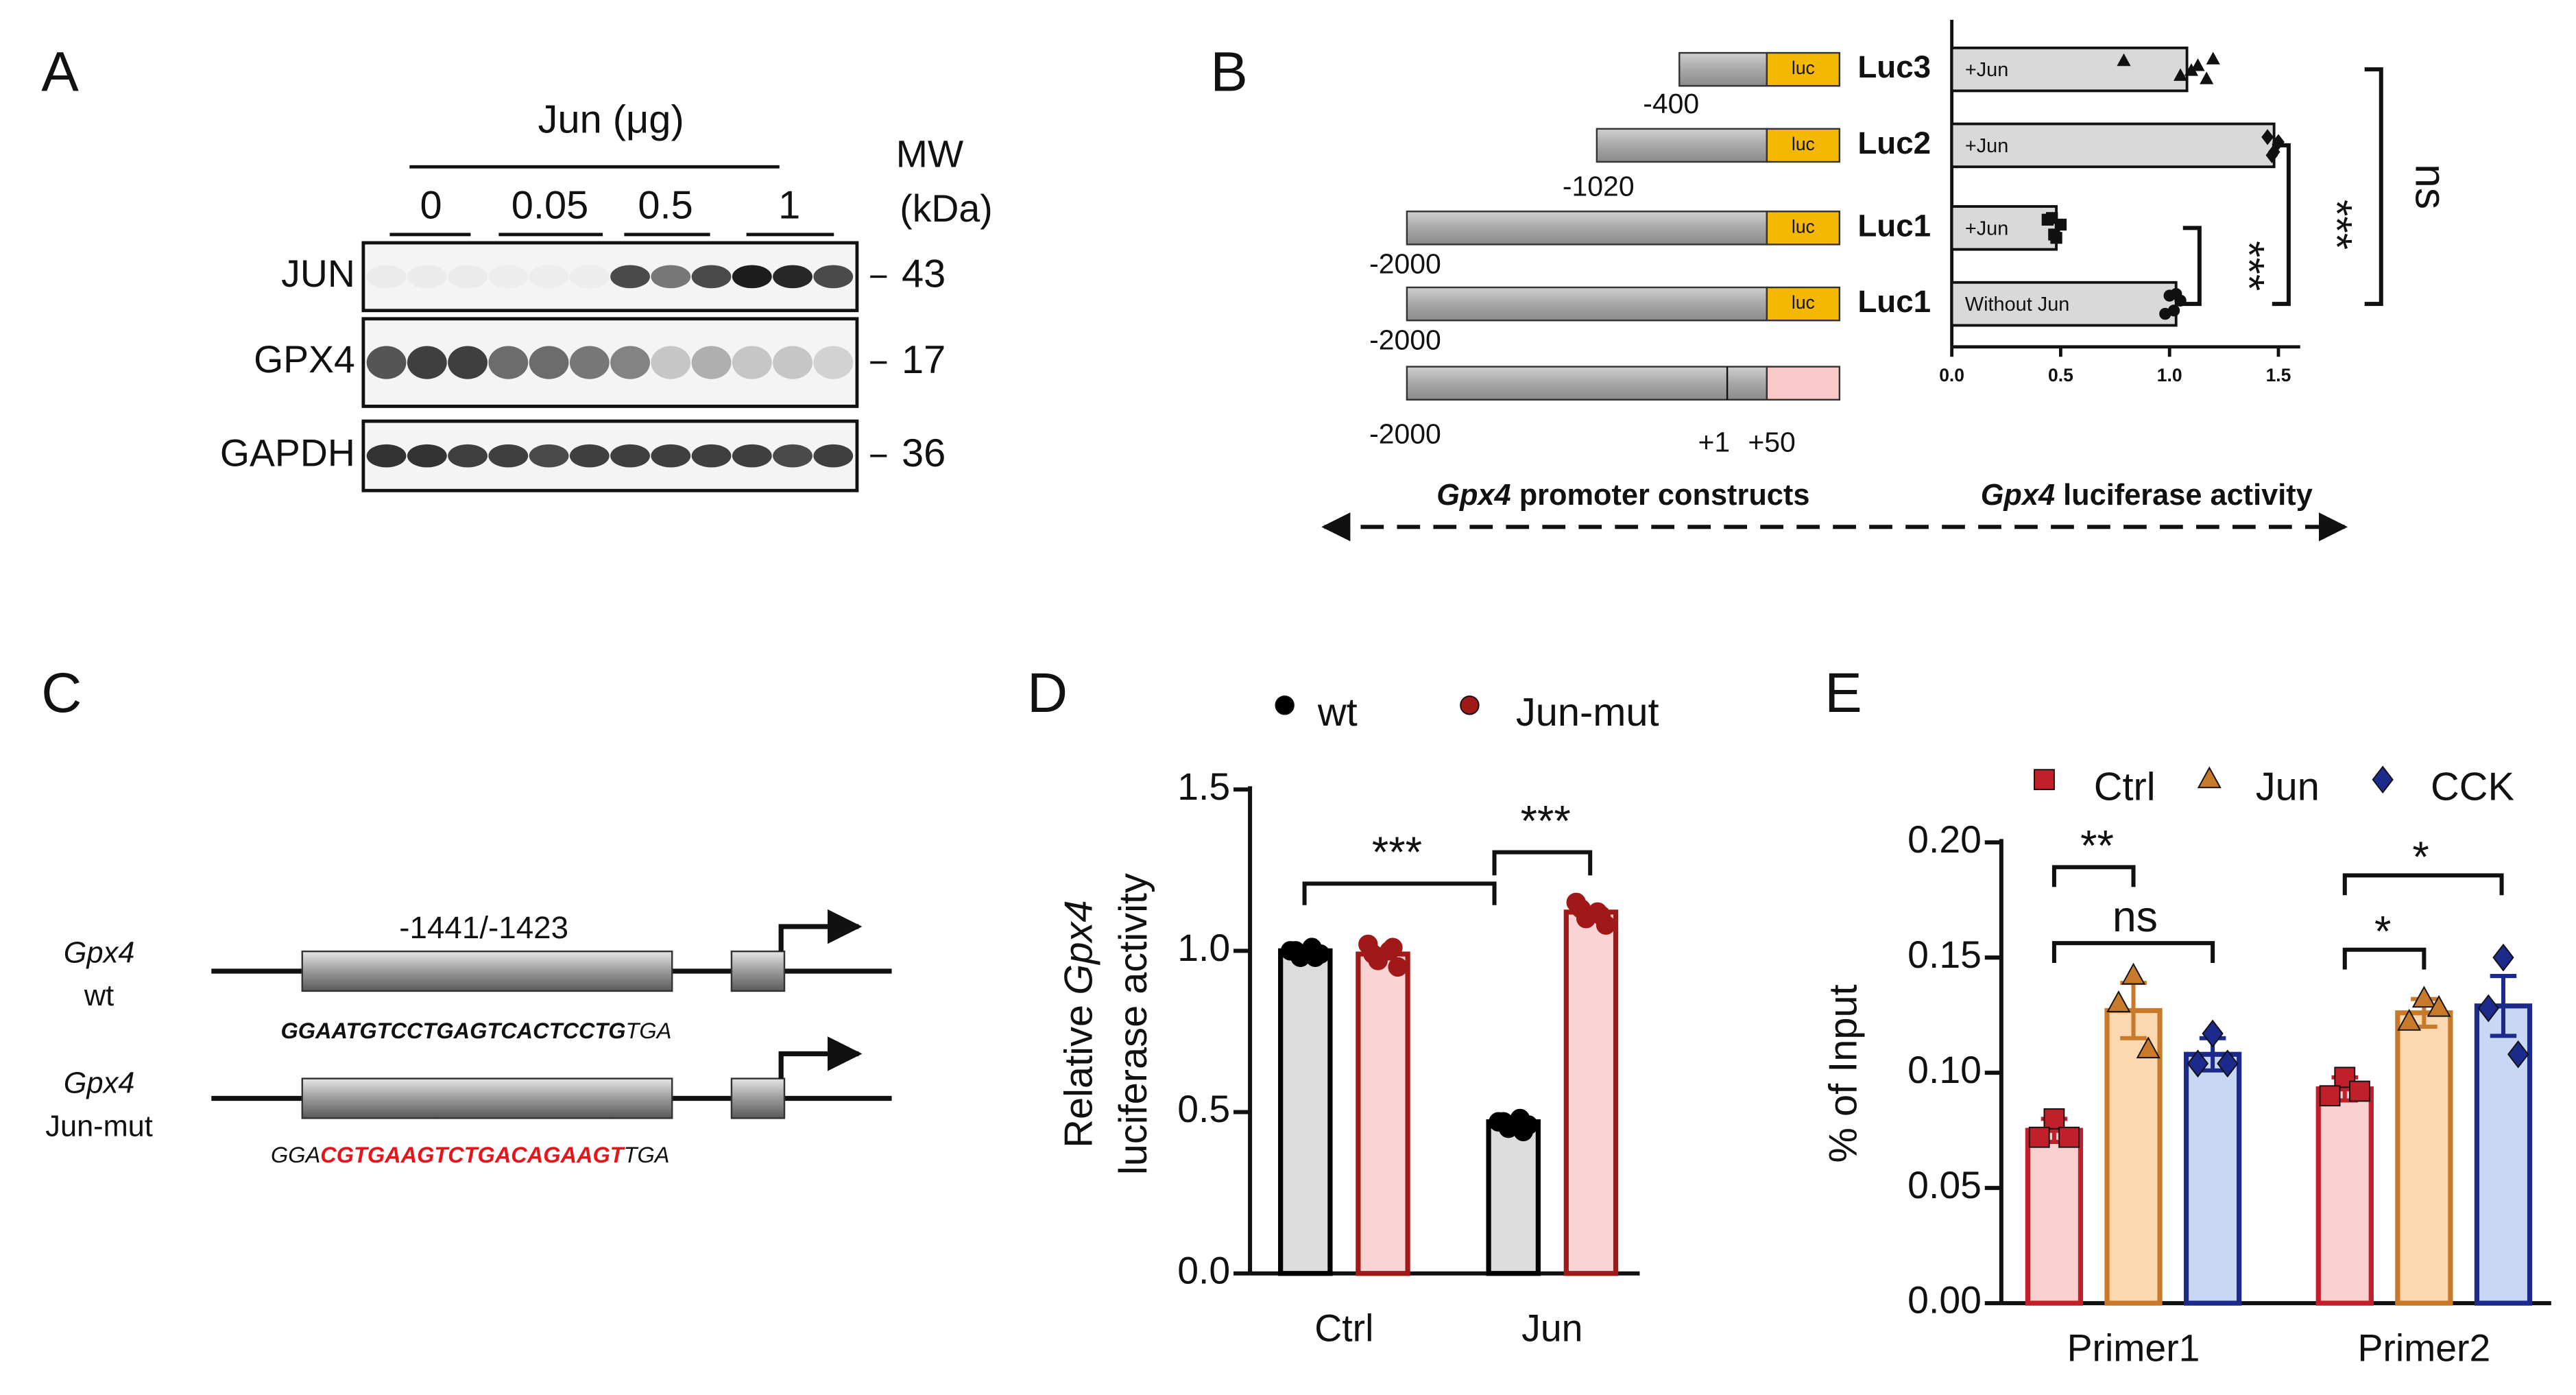  I want to click on x-tick-label: 0.5, so click(2060, 375).